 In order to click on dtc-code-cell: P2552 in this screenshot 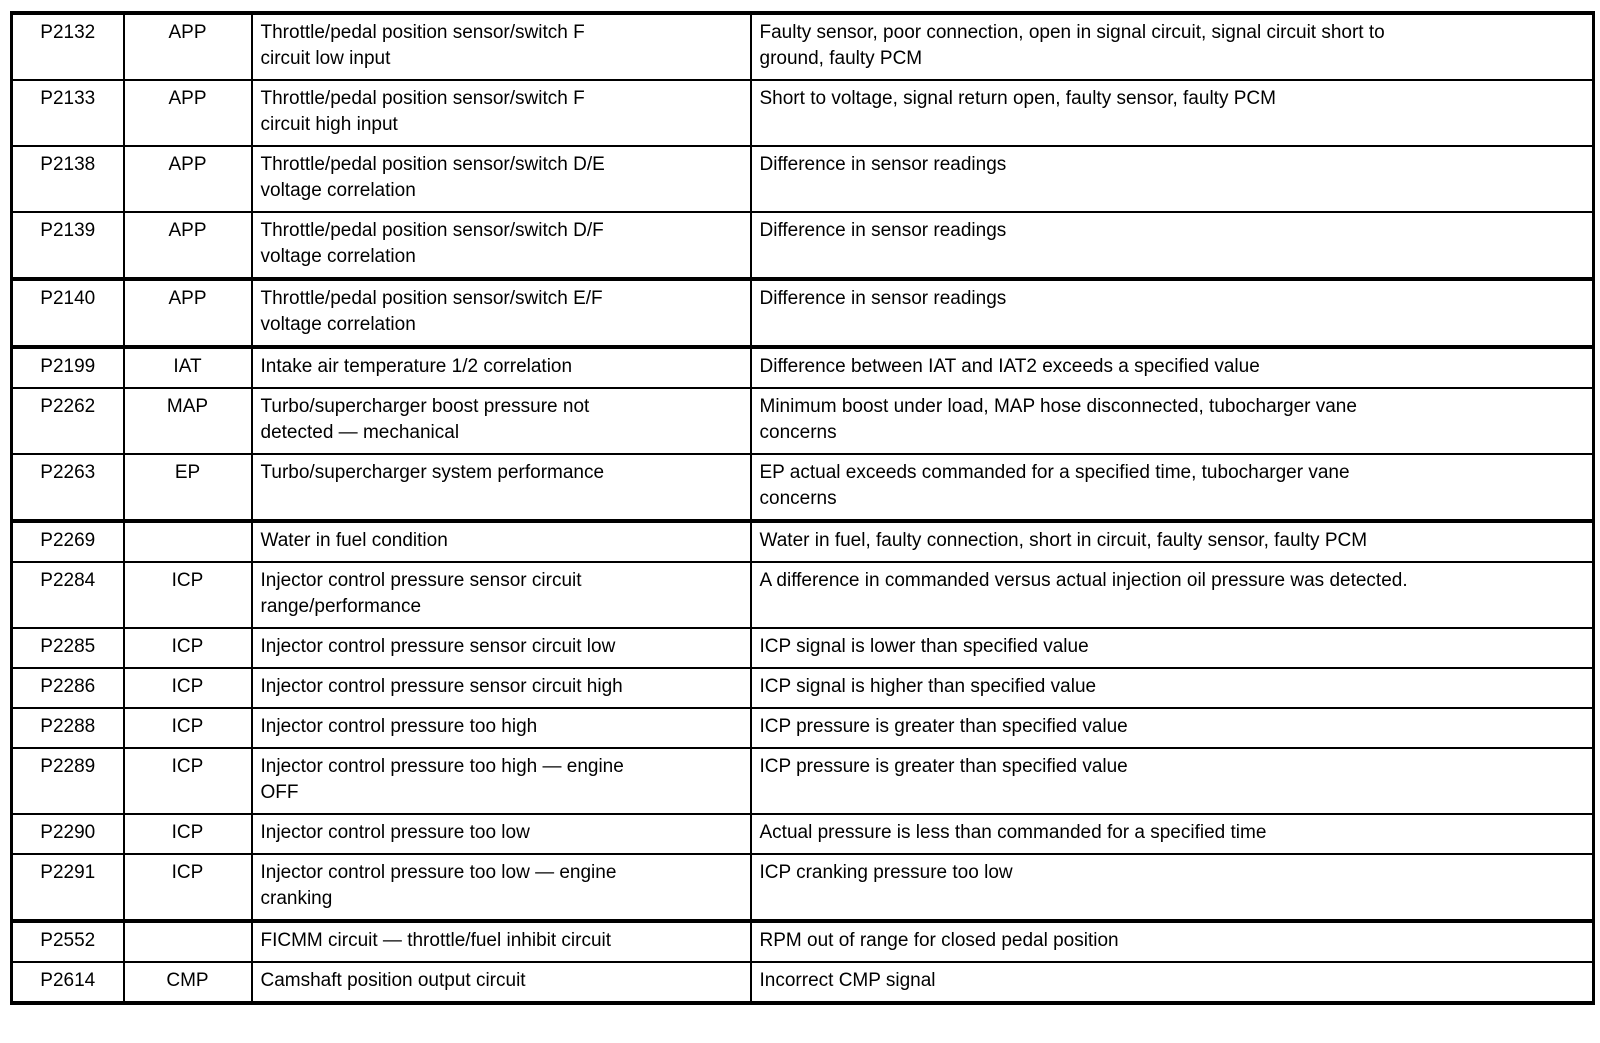, I will do `click(67, 941)`.